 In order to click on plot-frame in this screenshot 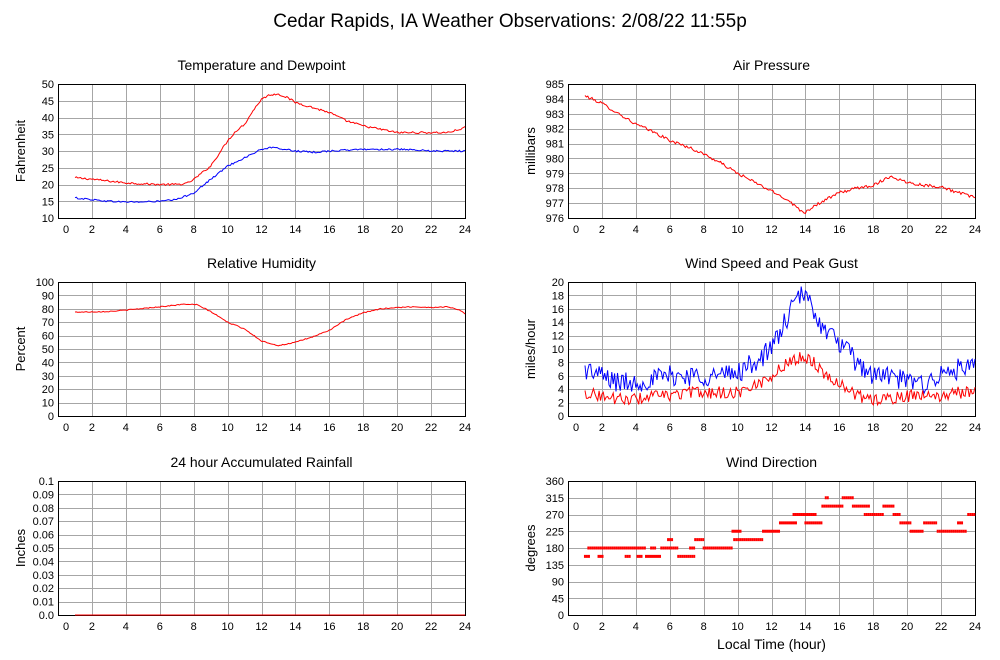, I will do `click(262, 349)`.